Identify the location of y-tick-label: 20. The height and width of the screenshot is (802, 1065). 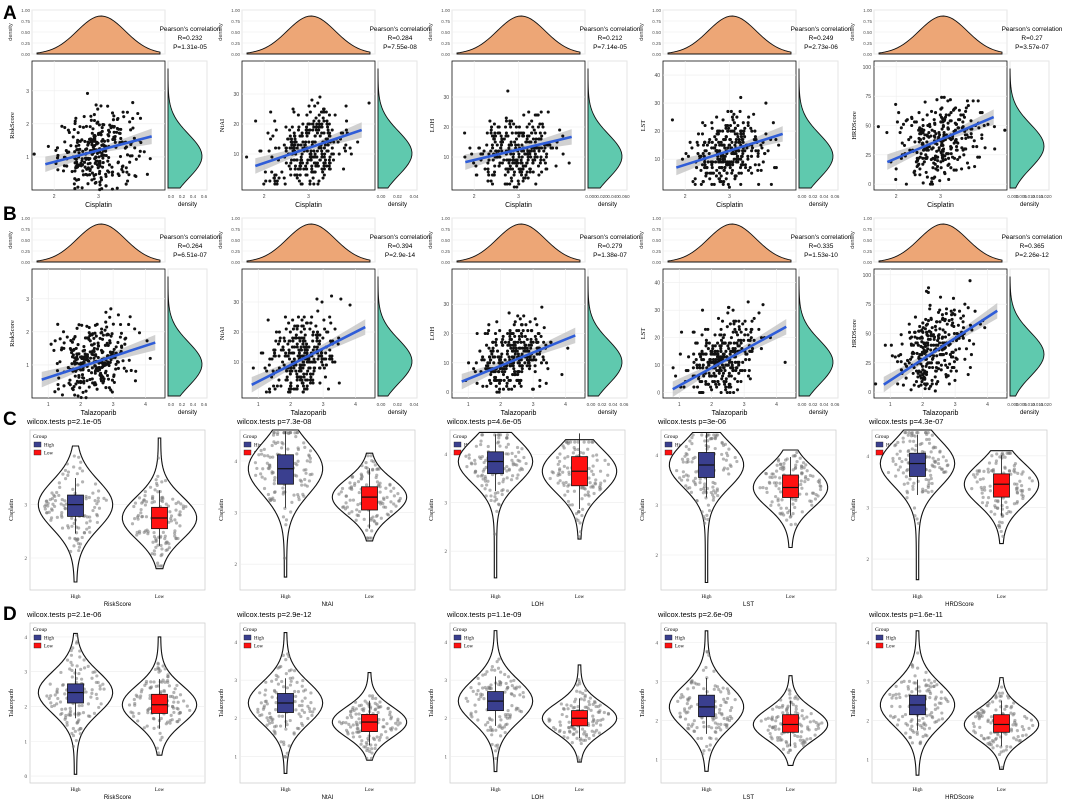
(446, 128).